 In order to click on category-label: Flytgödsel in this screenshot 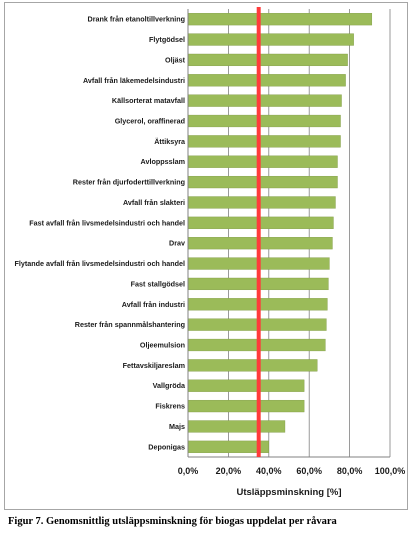, I will do `click(167, 39)`.